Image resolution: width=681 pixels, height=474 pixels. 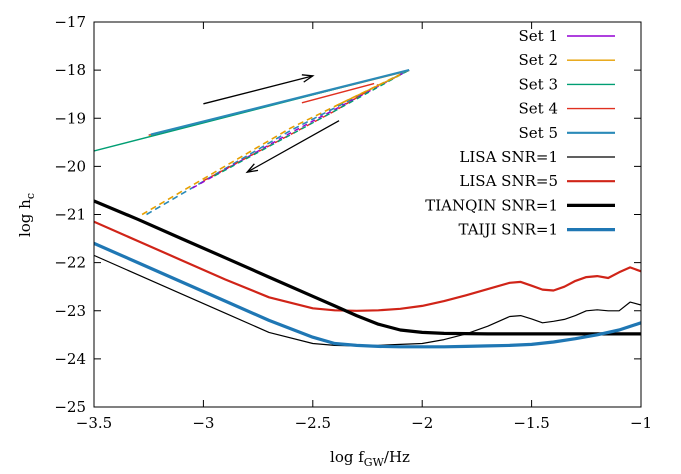 What do you see at coordinates (567, 84) in the screenshot?
I see `legend-entry-set-3: Set 3` at bounding box center [567, 84].